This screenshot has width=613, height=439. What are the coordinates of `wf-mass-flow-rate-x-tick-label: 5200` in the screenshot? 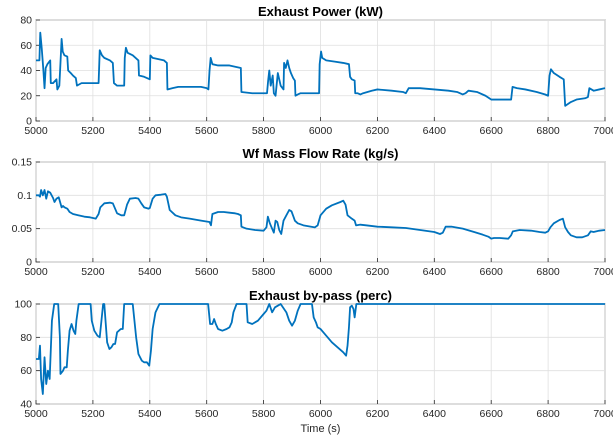 It's located at (93, 272).